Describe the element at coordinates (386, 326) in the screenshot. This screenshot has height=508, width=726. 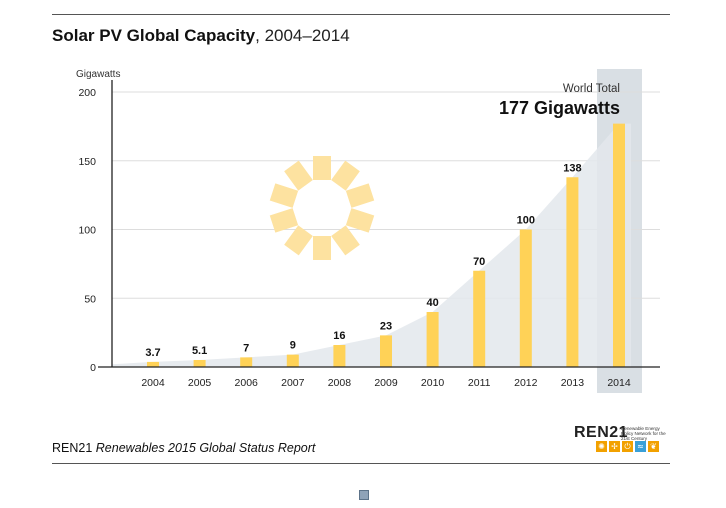
I see `data-label: 23` at that location.